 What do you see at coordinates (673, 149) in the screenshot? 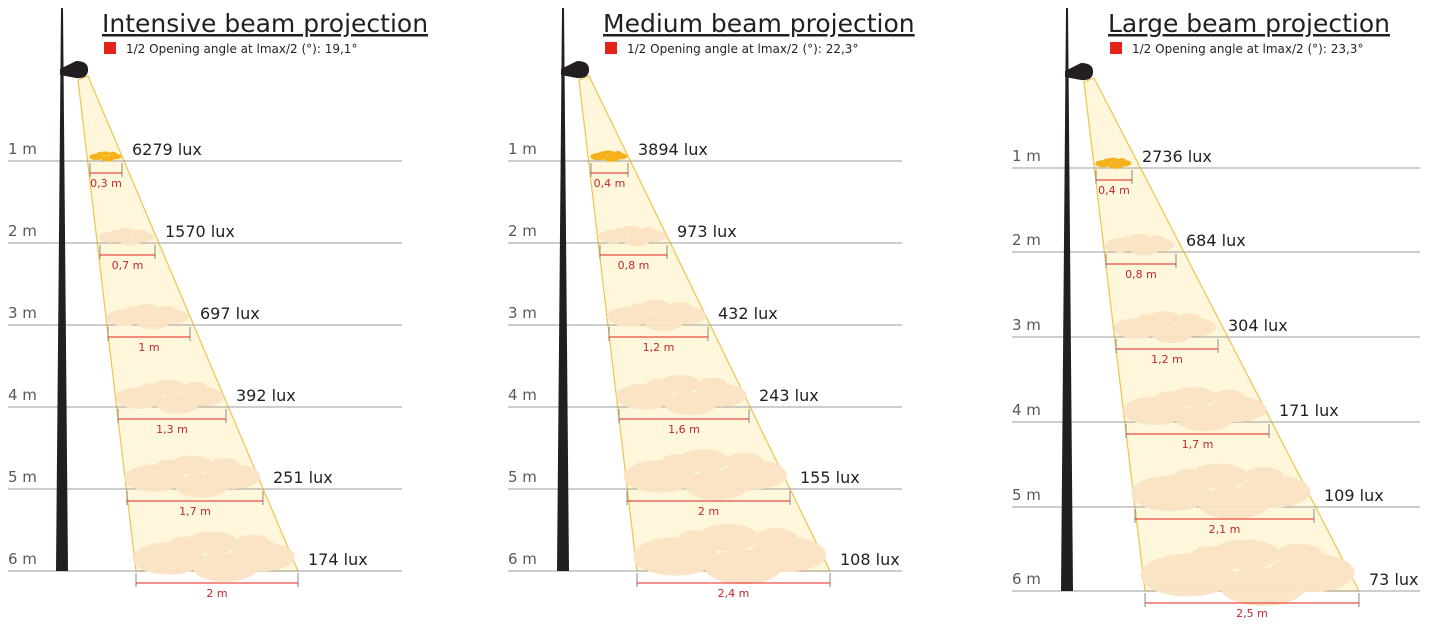
I see `lux-value: 3894 lux` at bounding box center [673, 149].